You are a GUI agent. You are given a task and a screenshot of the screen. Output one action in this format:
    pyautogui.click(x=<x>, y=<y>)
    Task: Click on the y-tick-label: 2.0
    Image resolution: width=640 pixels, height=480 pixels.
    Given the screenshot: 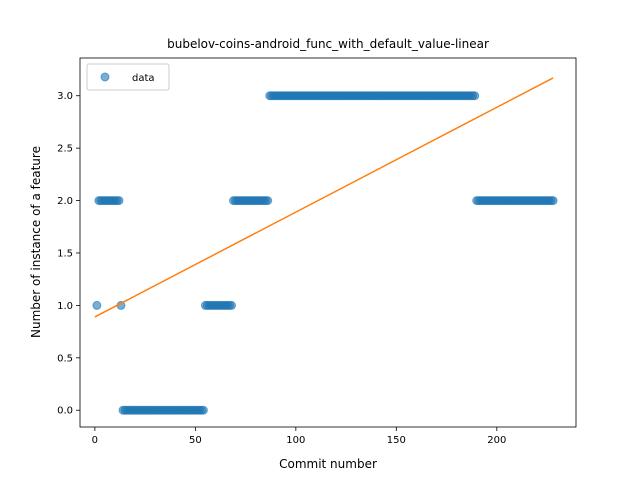 What is the action you would take?
    pyautogui.click(x=65, y=201)
    